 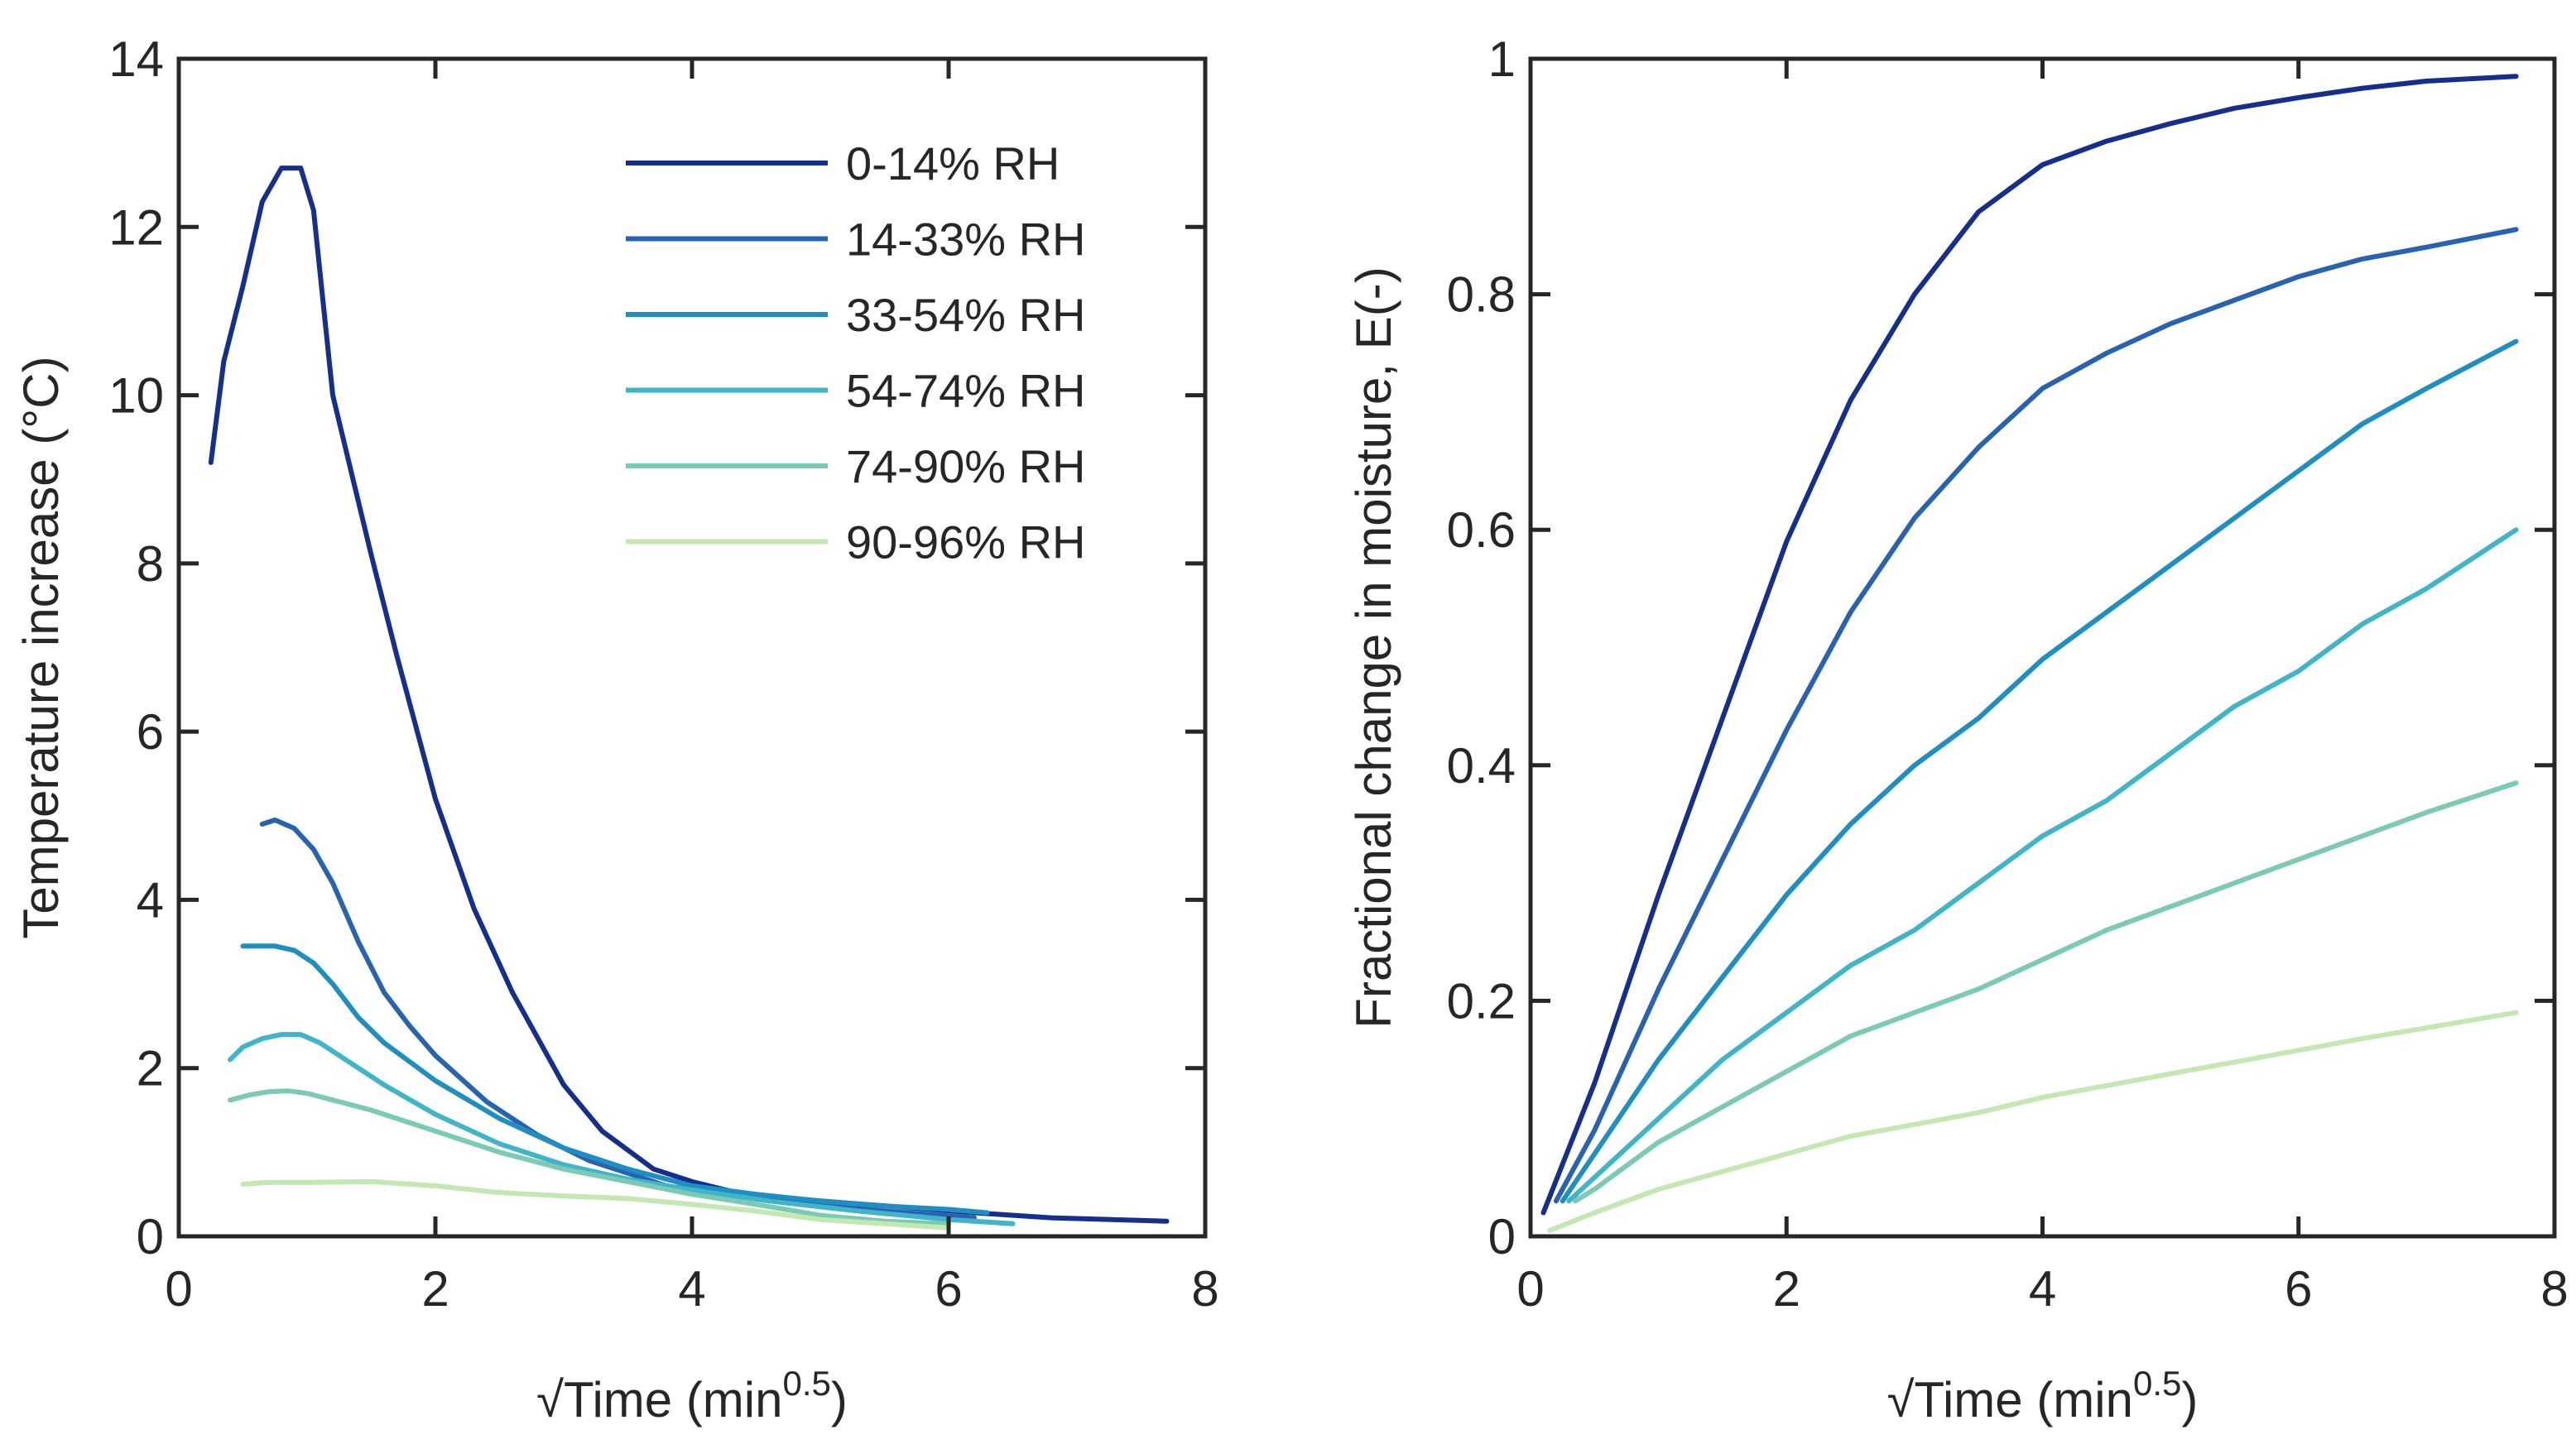 What do you see at coordinates (1481, 295) in the screenshot?
I see `y-tick-label: 0.8` at bounding box center [1481, 295].